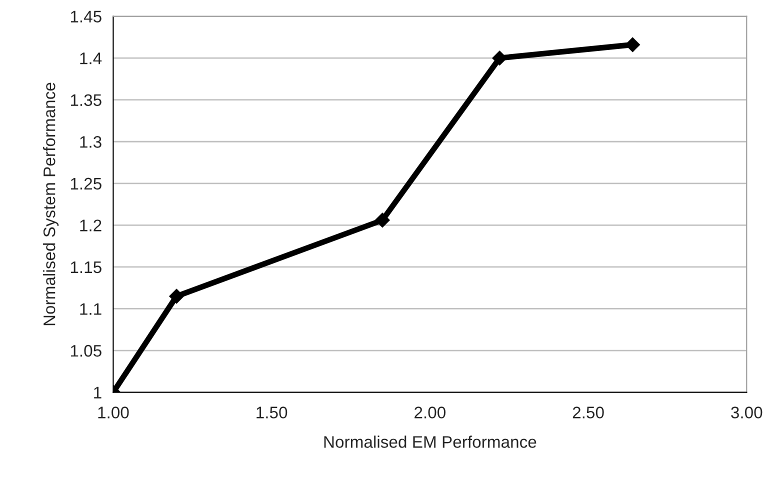 This screenshot has height=479, width=765. Describe the element at coordinates (91, 58) in the screenshot. I see `y-tick-label: 1.4` at that location.